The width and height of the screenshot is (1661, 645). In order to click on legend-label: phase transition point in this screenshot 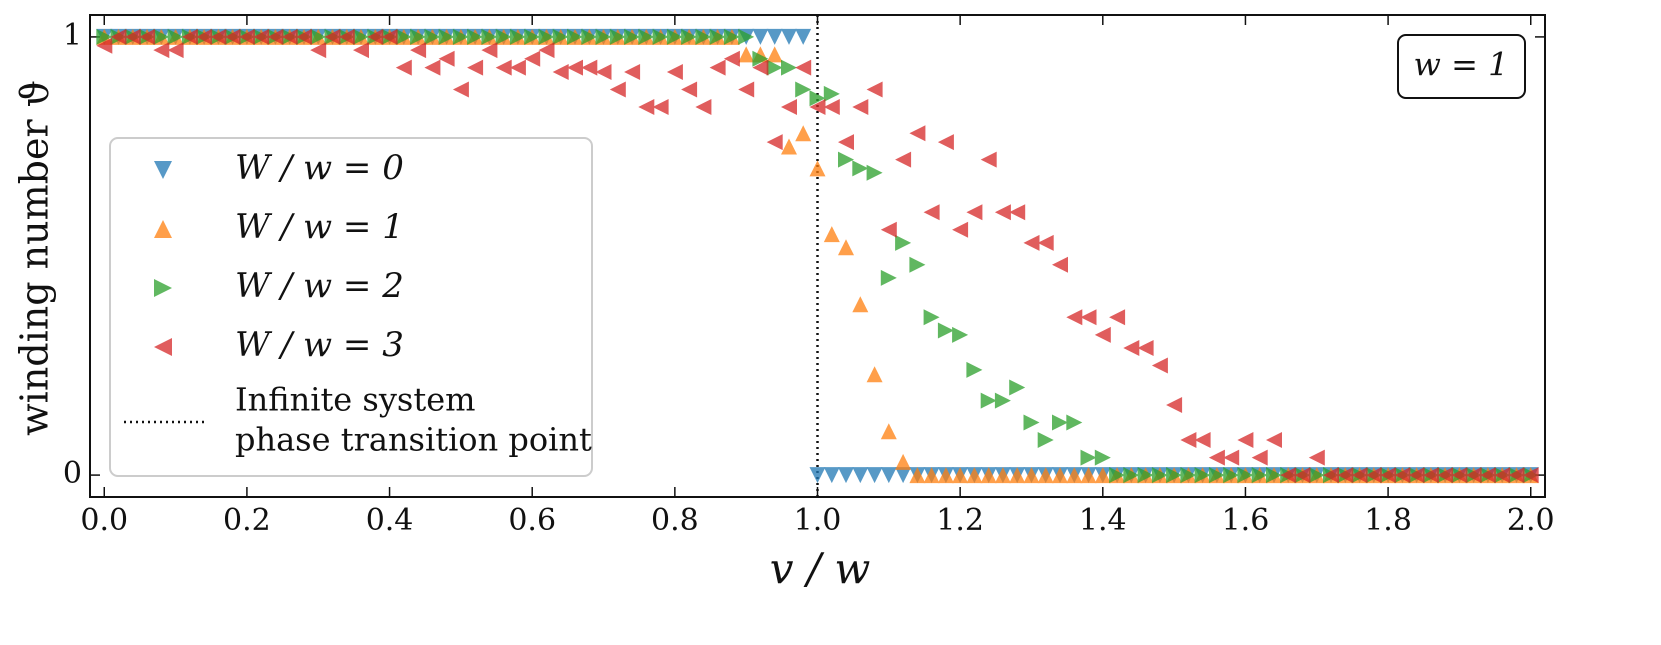, I will do `click(413, 440)`.